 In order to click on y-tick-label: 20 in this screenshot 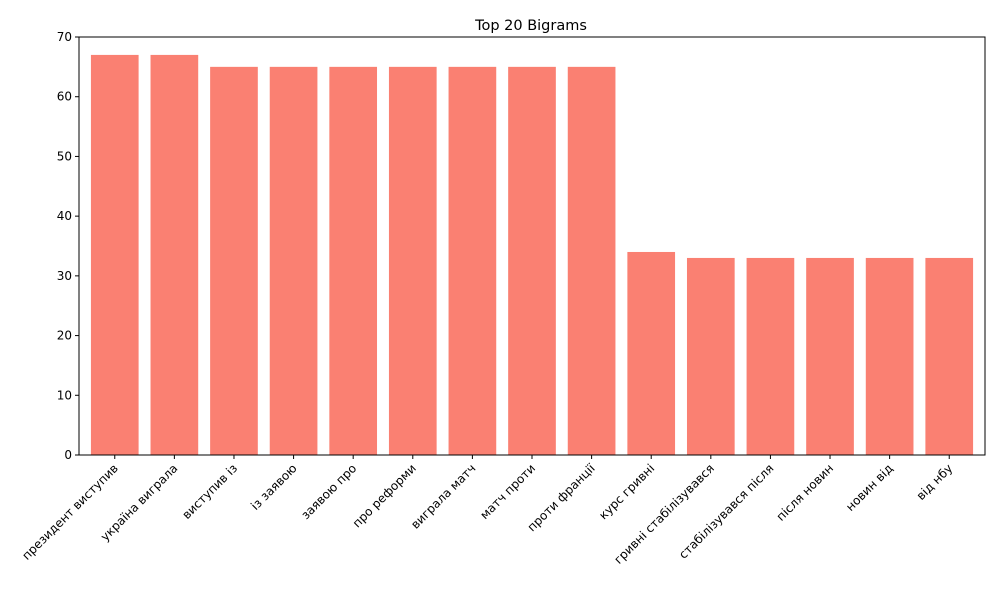, I will do `click(64, 336)`.